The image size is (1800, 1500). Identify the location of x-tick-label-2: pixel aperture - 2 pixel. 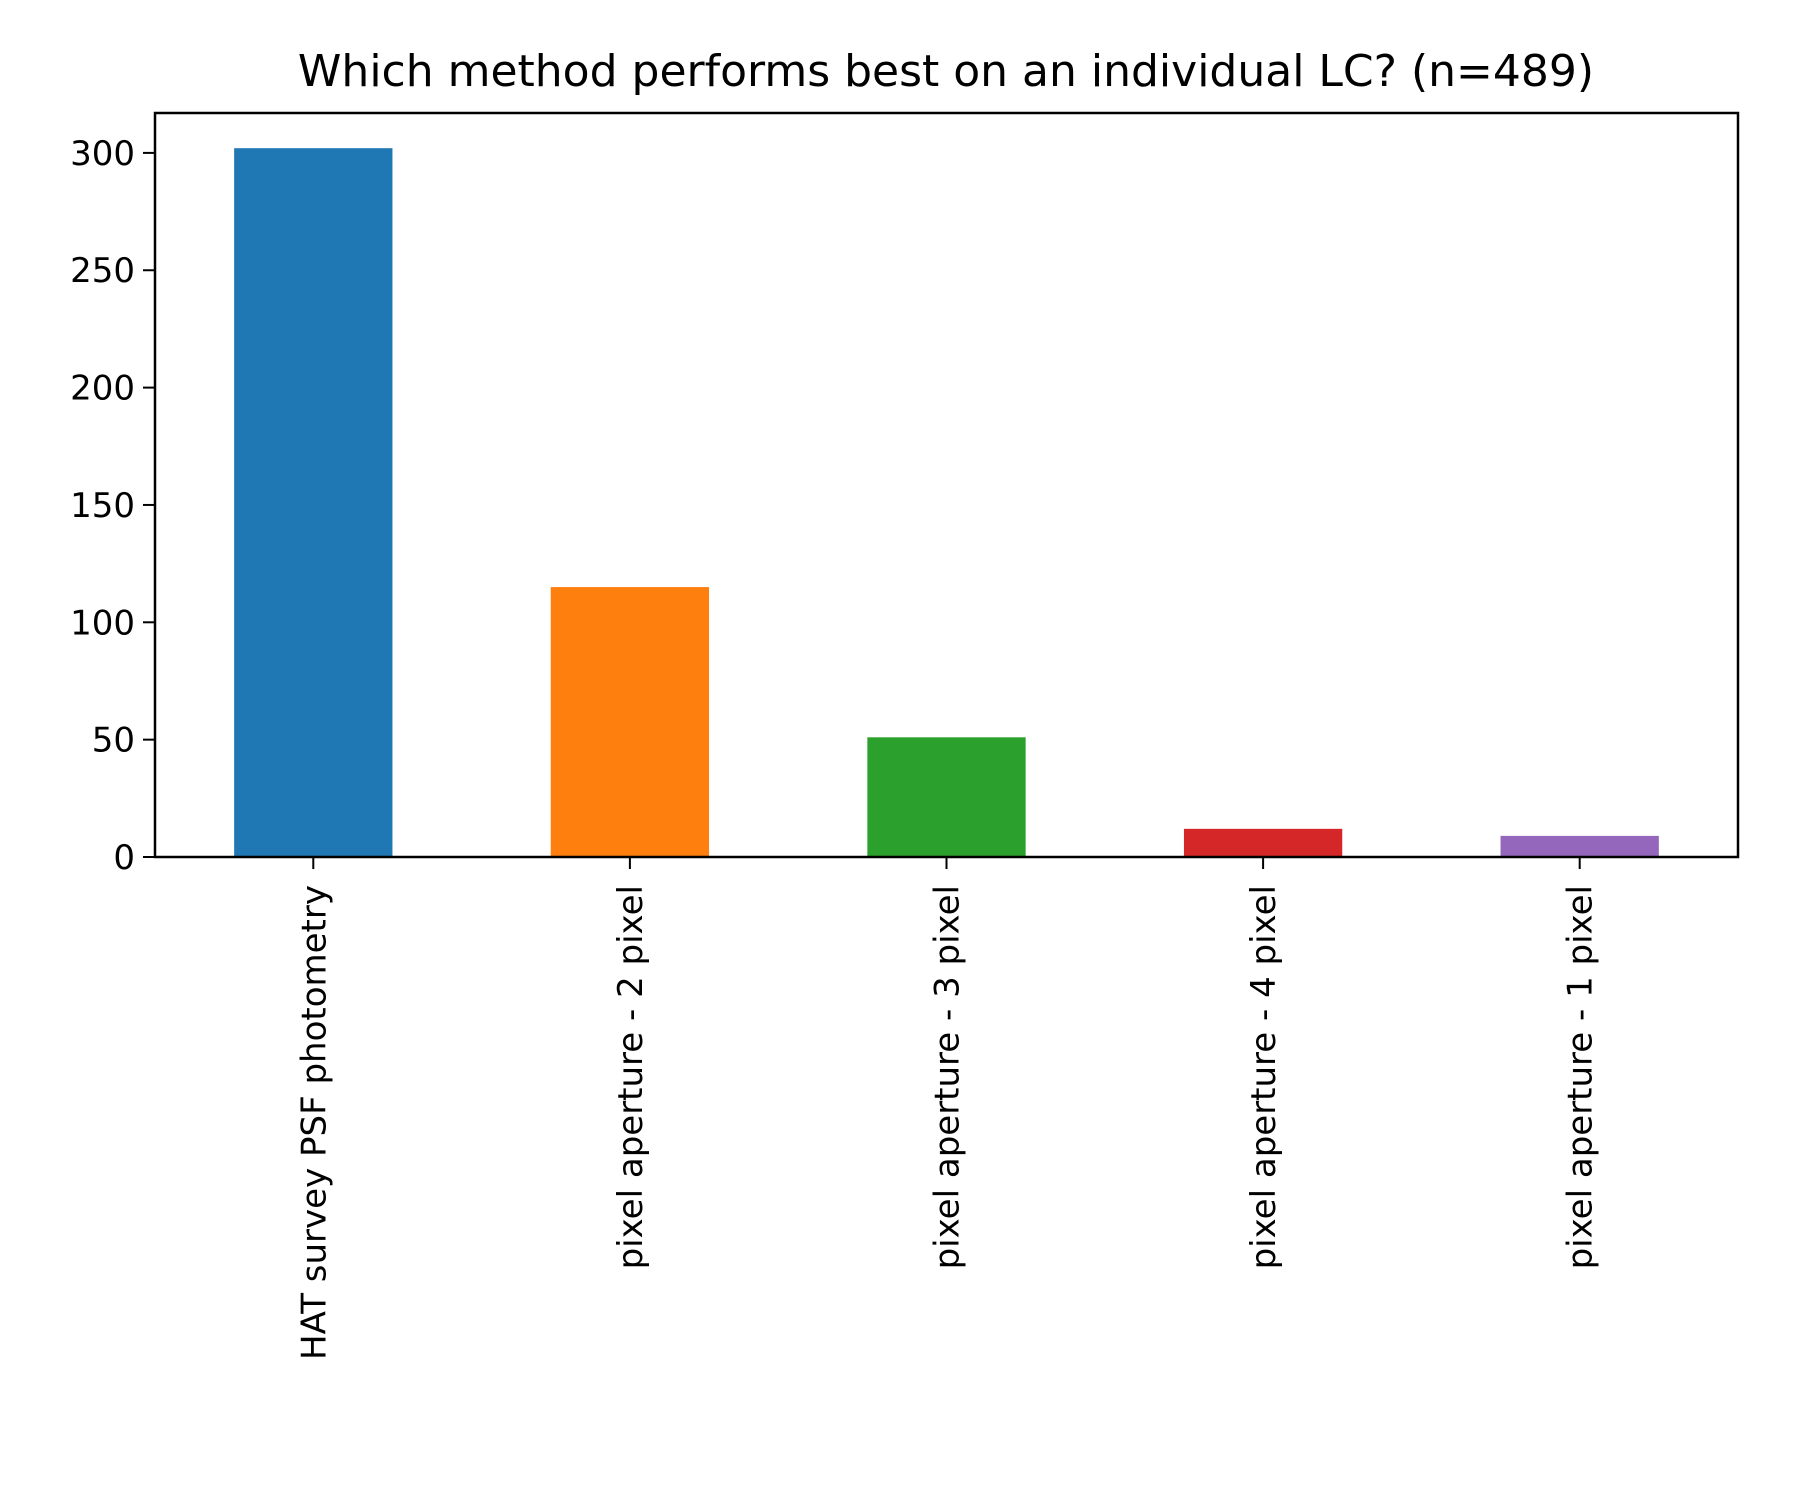
(631, 1077).